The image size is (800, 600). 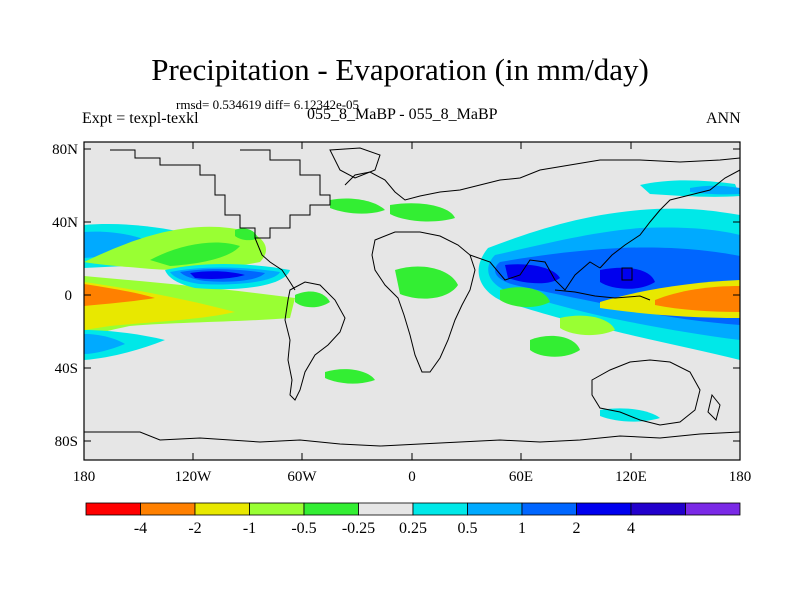 I want to click on coast-maritime-continent, so click(x=602, y=295).